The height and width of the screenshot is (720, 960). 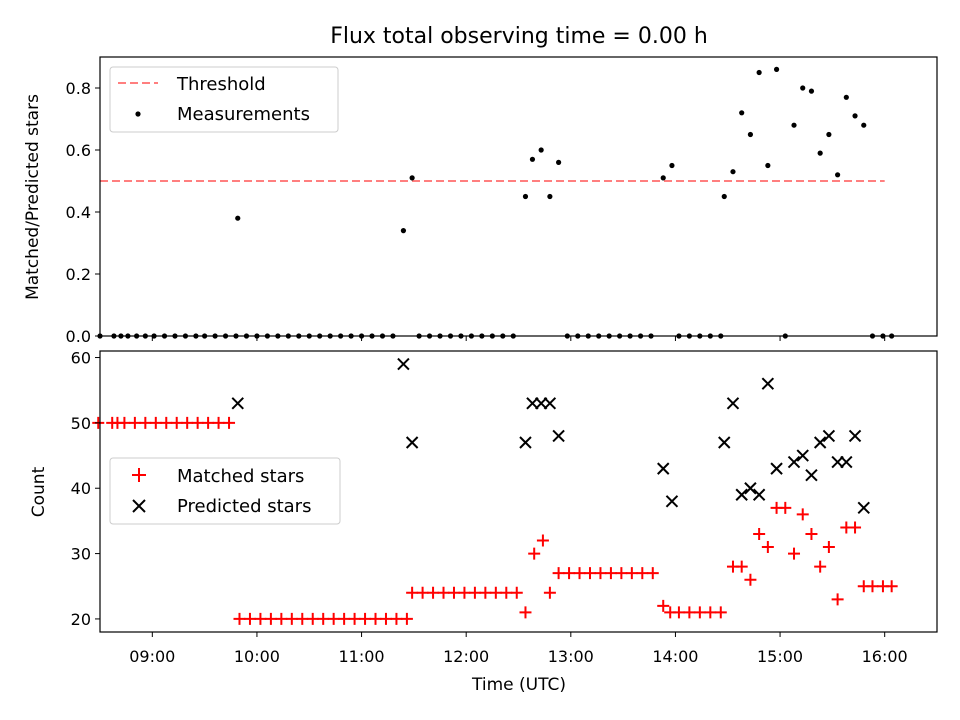 I want to click on bottom-legend-box, so click(x=225, y=491).